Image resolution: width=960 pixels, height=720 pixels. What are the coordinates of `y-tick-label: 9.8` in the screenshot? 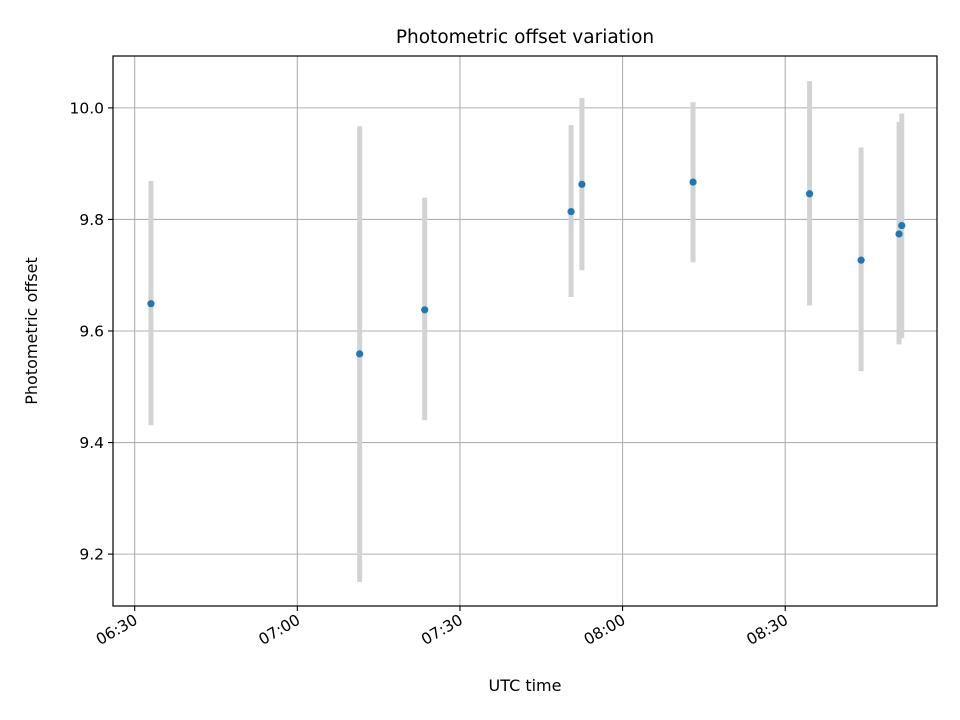 It's located at (91, 220).